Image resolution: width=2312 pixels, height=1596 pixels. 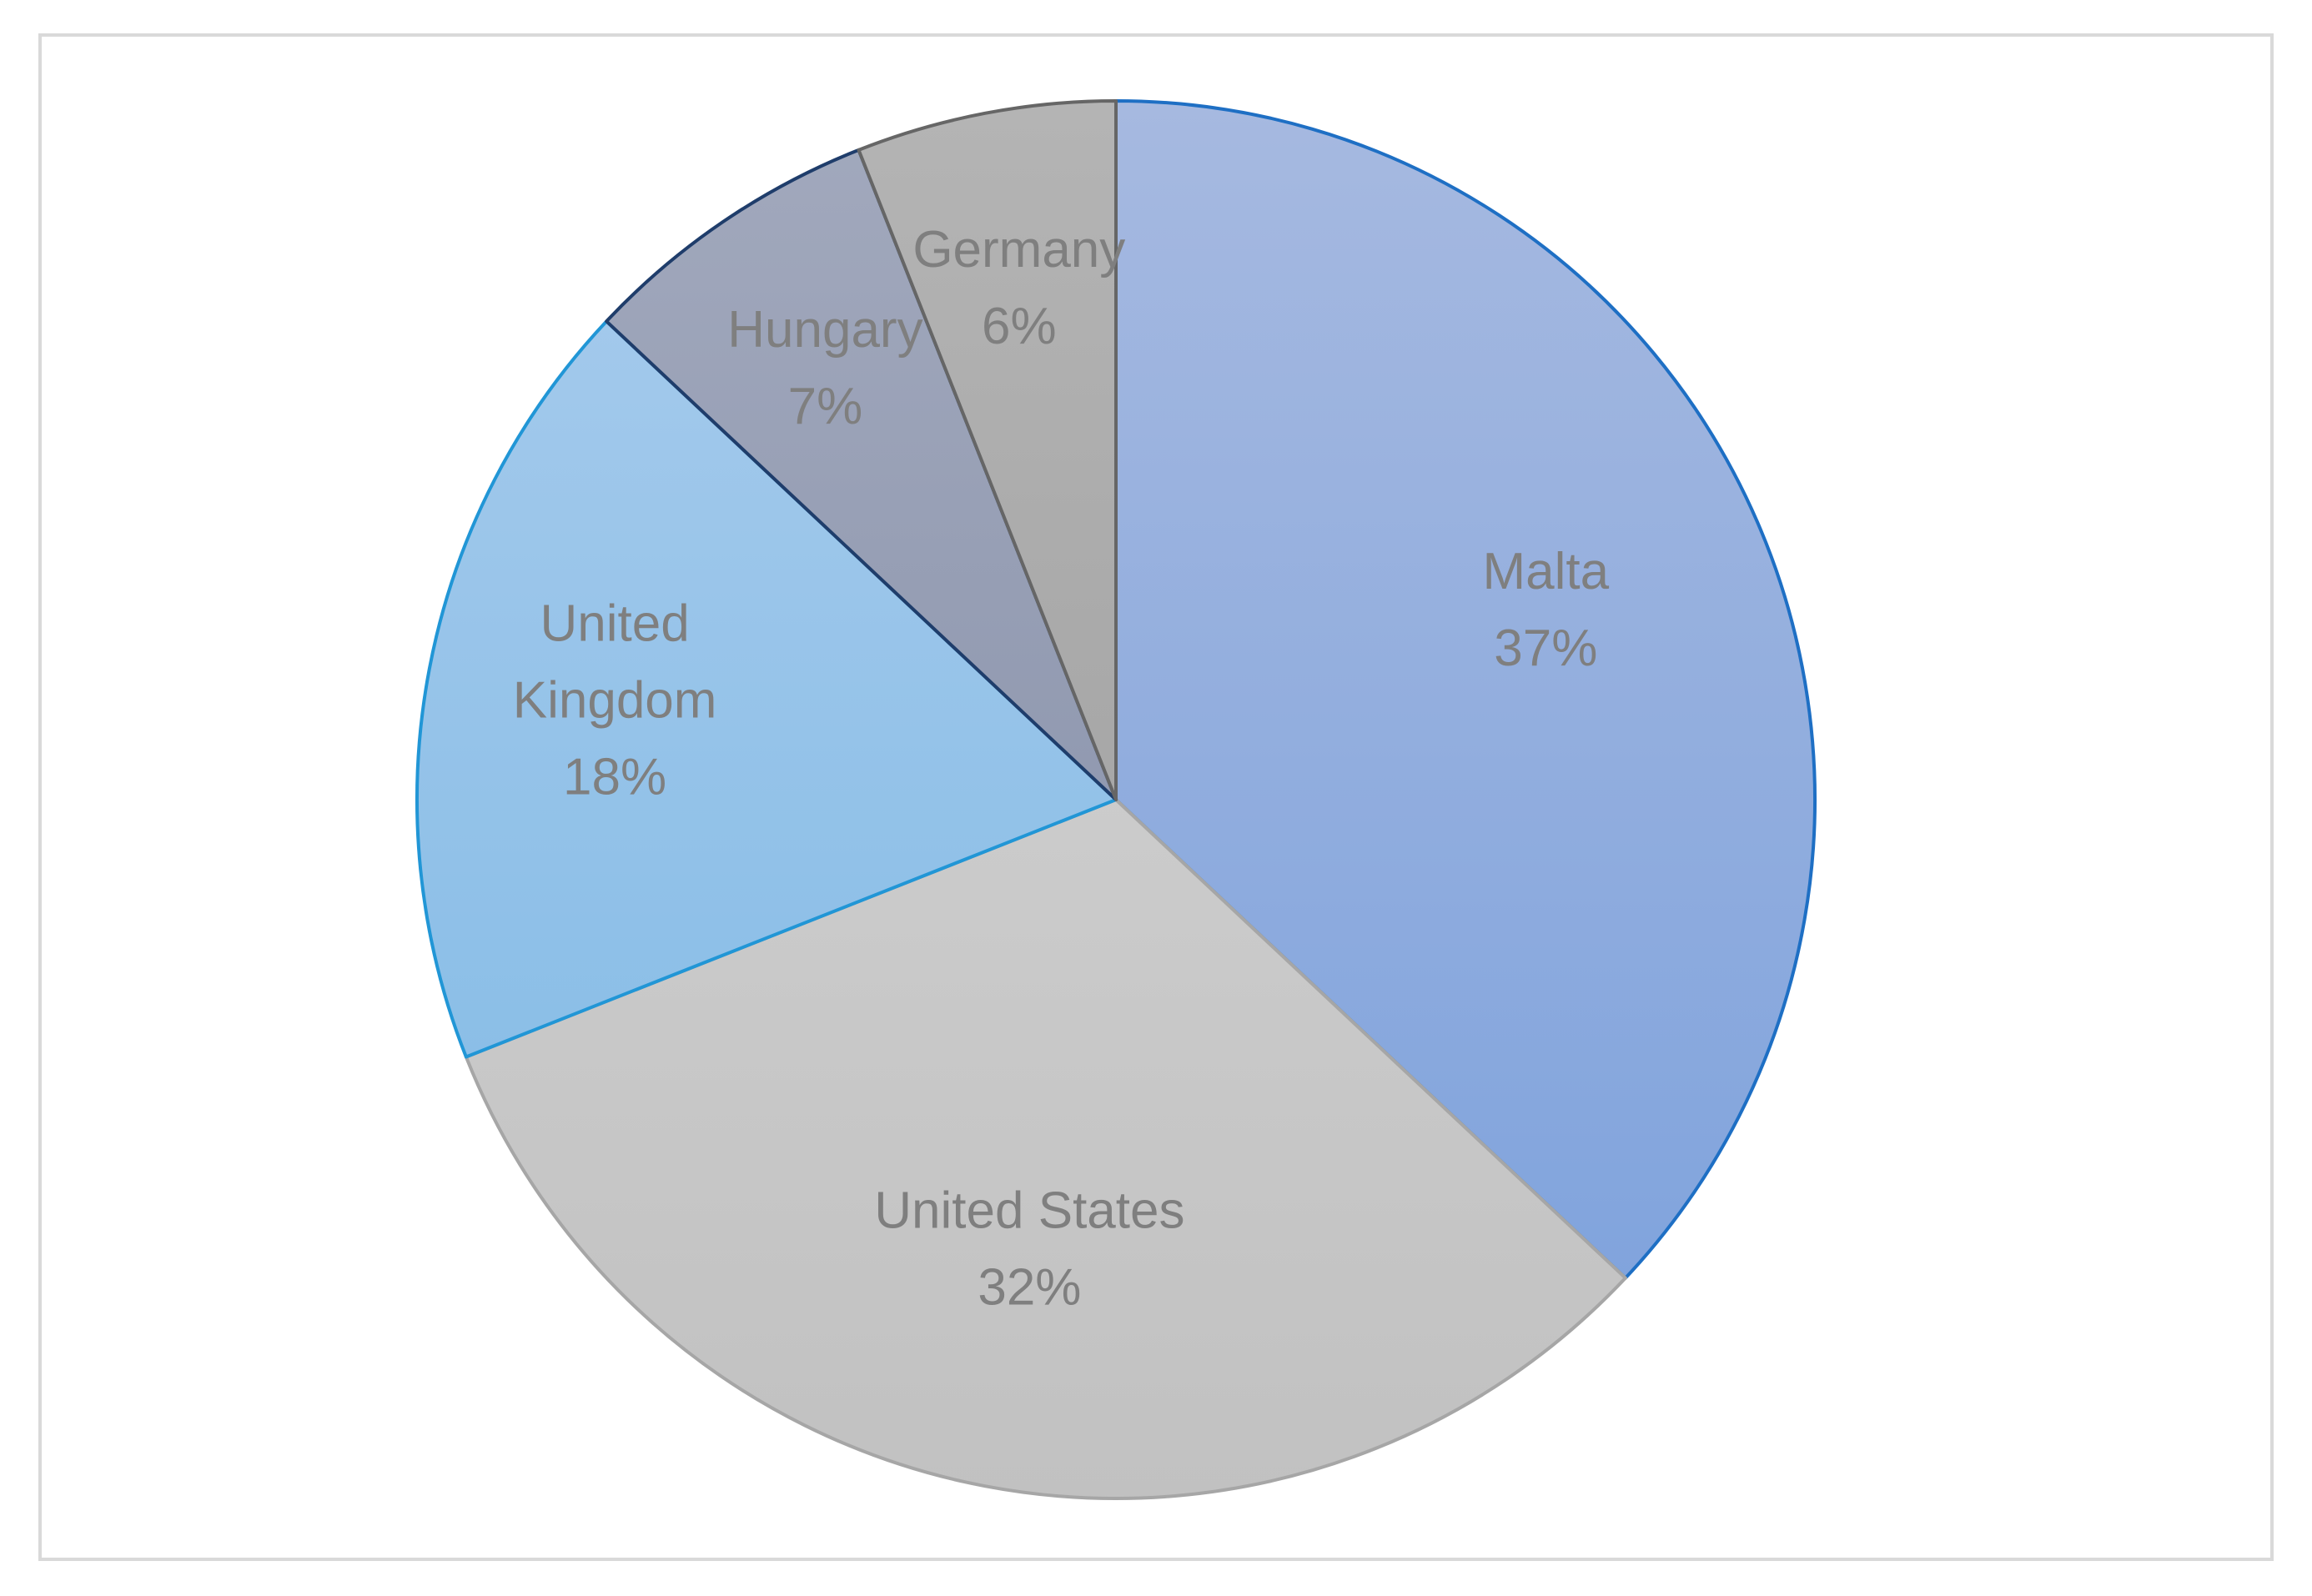 I want to click on pie-slice-united-kingdom, so click(x=766, y=689).